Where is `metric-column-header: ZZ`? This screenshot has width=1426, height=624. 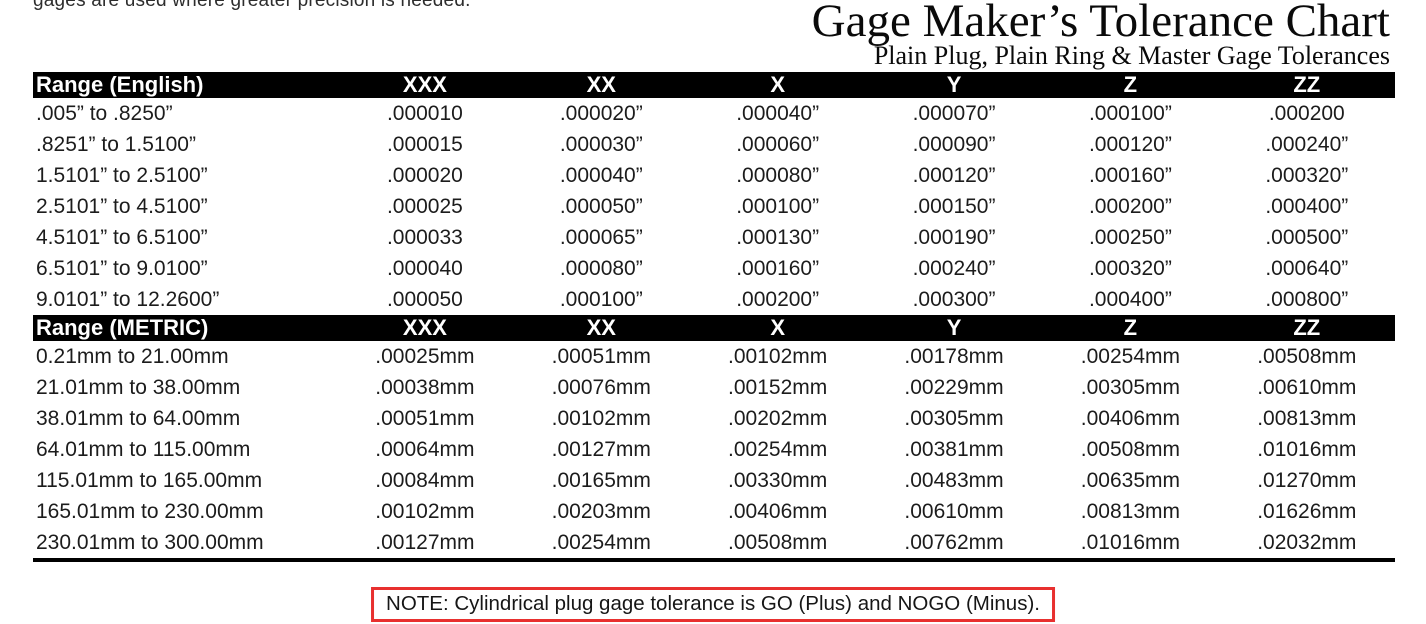
metric-column-header: ZZ is located at coordinates (1306, 328).